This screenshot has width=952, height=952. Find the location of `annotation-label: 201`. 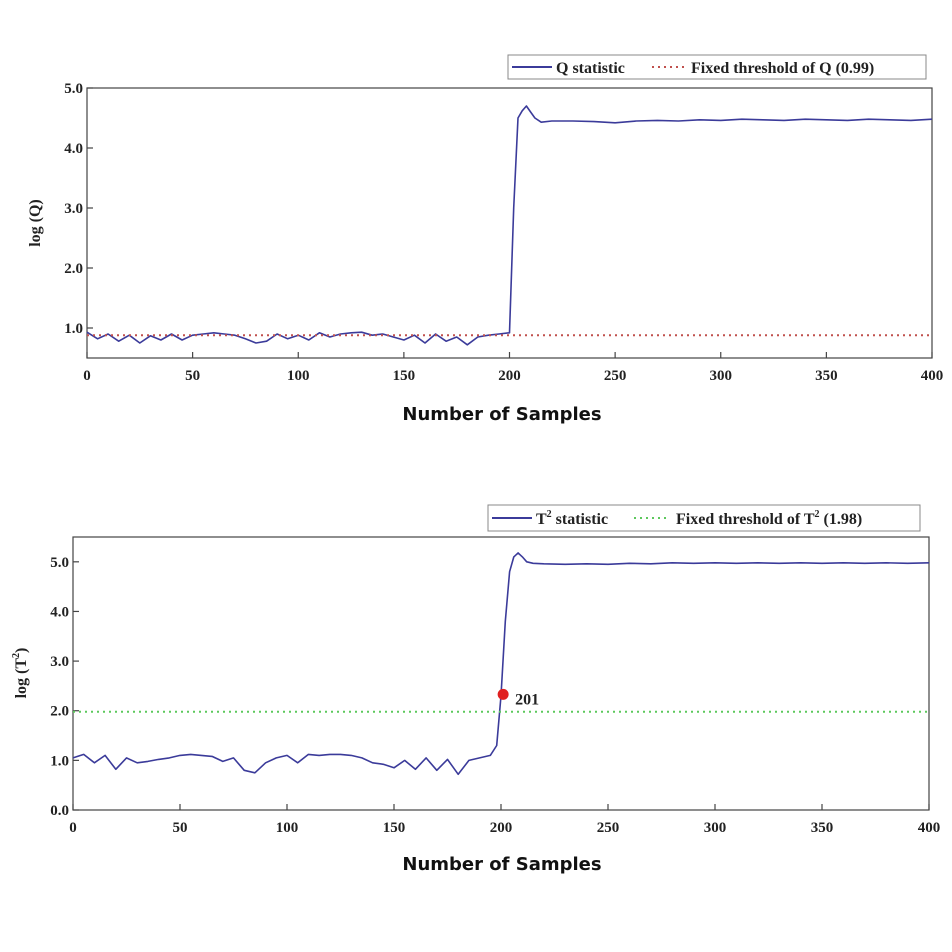

annotation-label: 201 is located at coordinates (527, 699).